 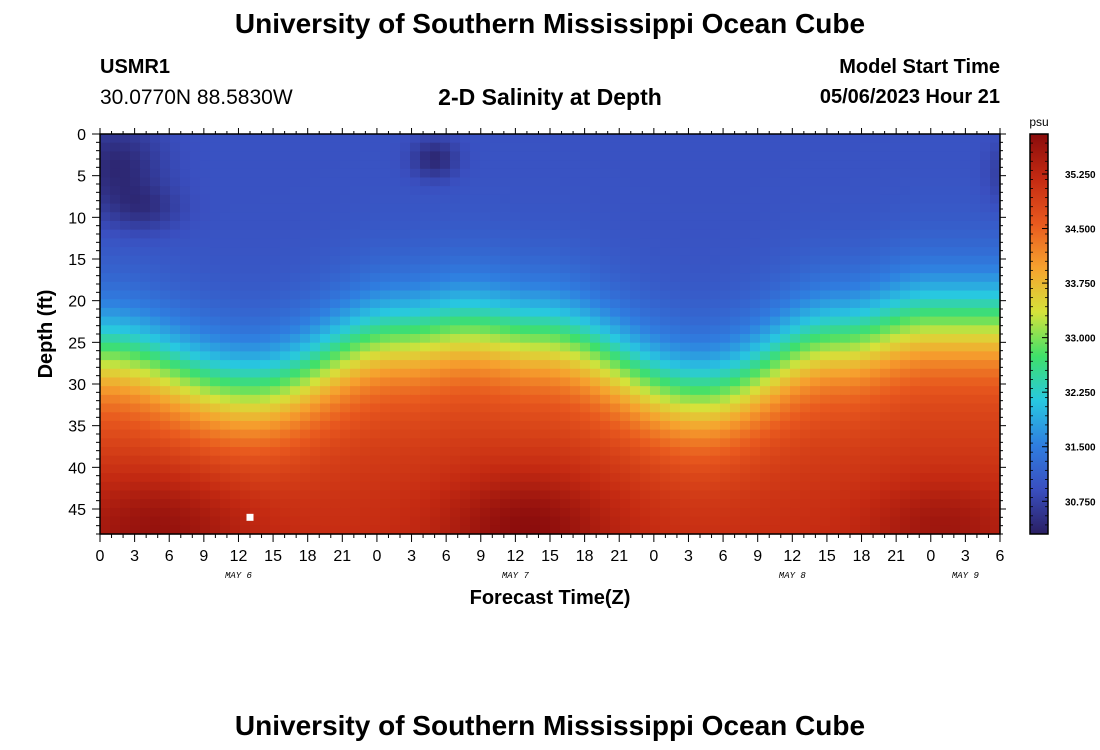 I want to click on colorbar-tick-label: 31.500, so click(x=1080, y=448).